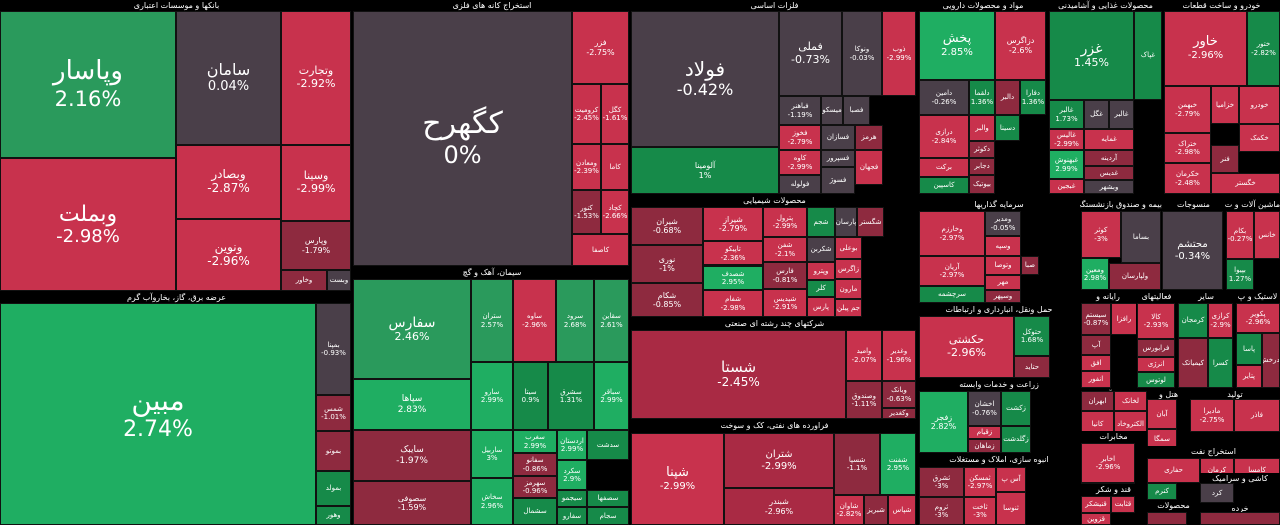 The image size is (1280, 525). I want to click on stock-tile: مهر, so click(1003, 282).